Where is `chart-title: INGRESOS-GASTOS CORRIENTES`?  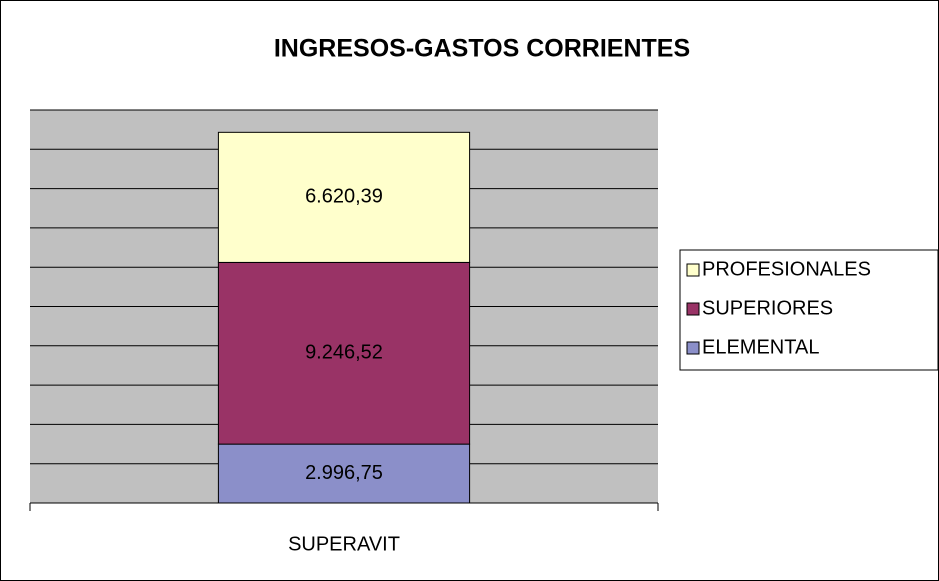 chart-title: INGRESOS-GASTOS CORRIENTES is located at coordinates (482, 49).